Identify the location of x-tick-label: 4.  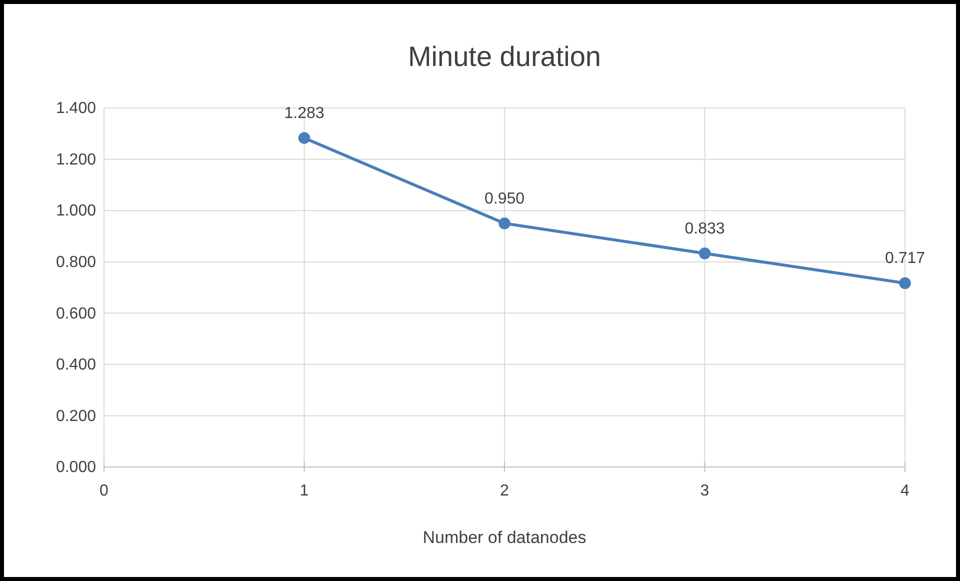
(905, 491).